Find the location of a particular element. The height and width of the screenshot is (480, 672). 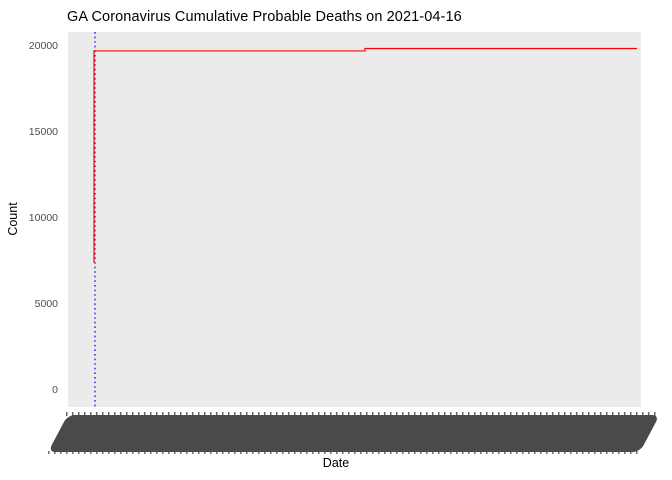

y-tick-label: 0 is located at coordinates (55, 389).